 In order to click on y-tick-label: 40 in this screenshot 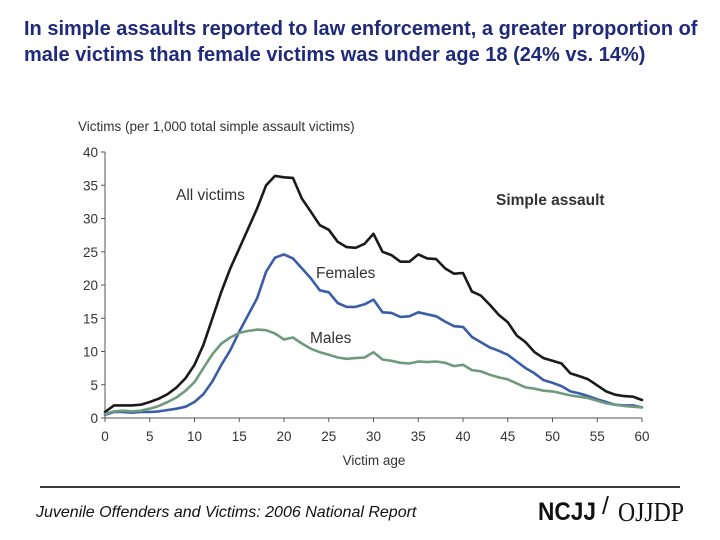, I will do `click(90, 152)`.